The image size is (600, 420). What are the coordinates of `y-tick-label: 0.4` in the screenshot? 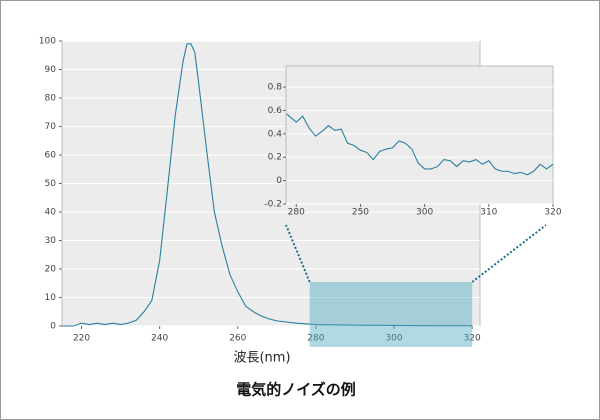 It's located at (275, 134).